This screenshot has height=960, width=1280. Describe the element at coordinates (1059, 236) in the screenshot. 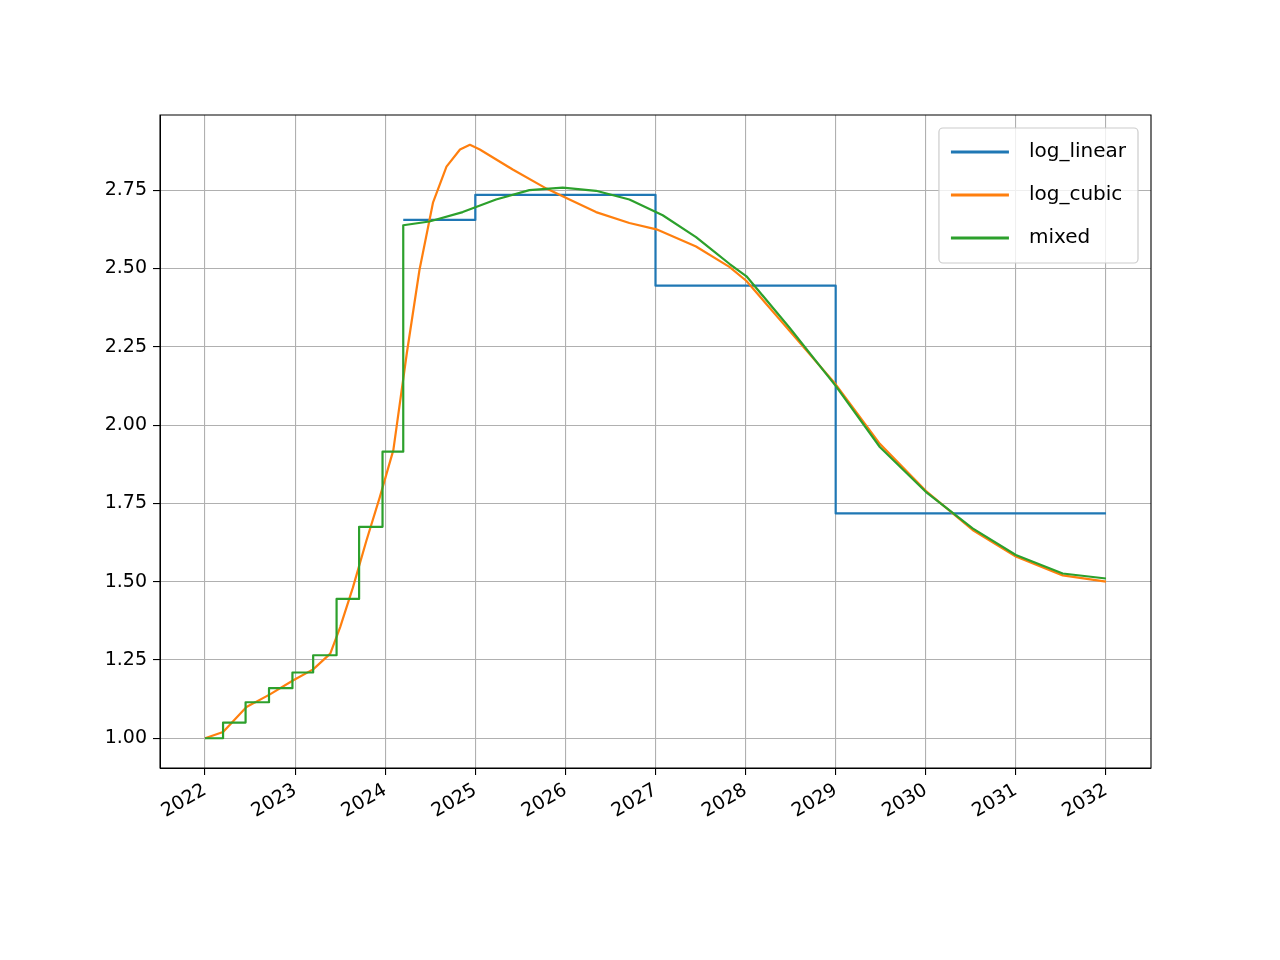

I see `legend-label: mixed` at that location.